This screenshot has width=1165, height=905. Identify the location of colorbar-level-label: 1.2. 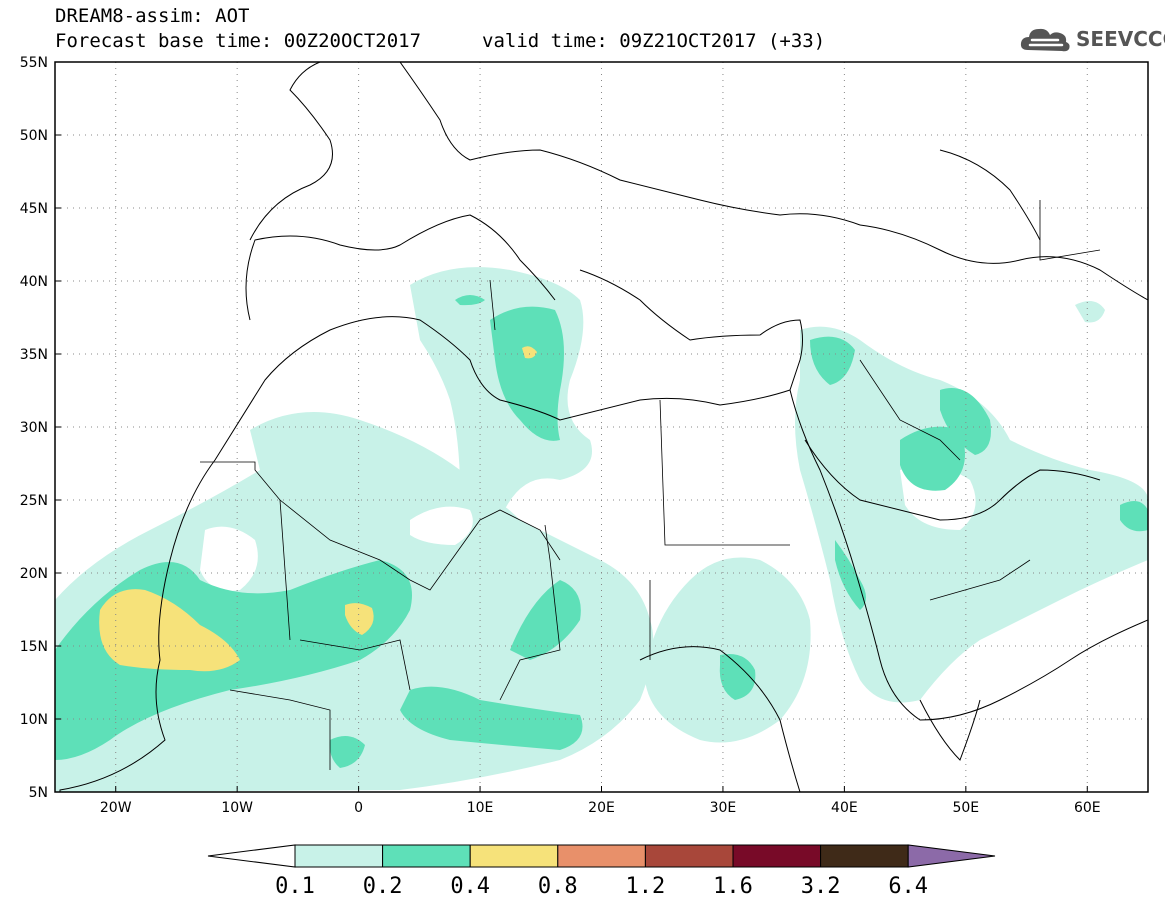
(646, 886).